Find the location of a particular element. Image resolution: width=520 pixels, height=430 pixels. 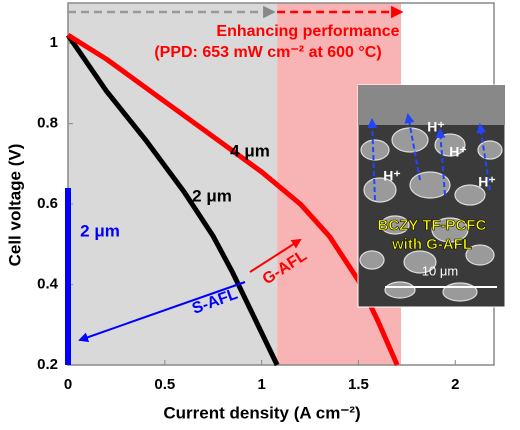

inset-caption: BCZY TF-PCFC is located at coordinates (432, 225).